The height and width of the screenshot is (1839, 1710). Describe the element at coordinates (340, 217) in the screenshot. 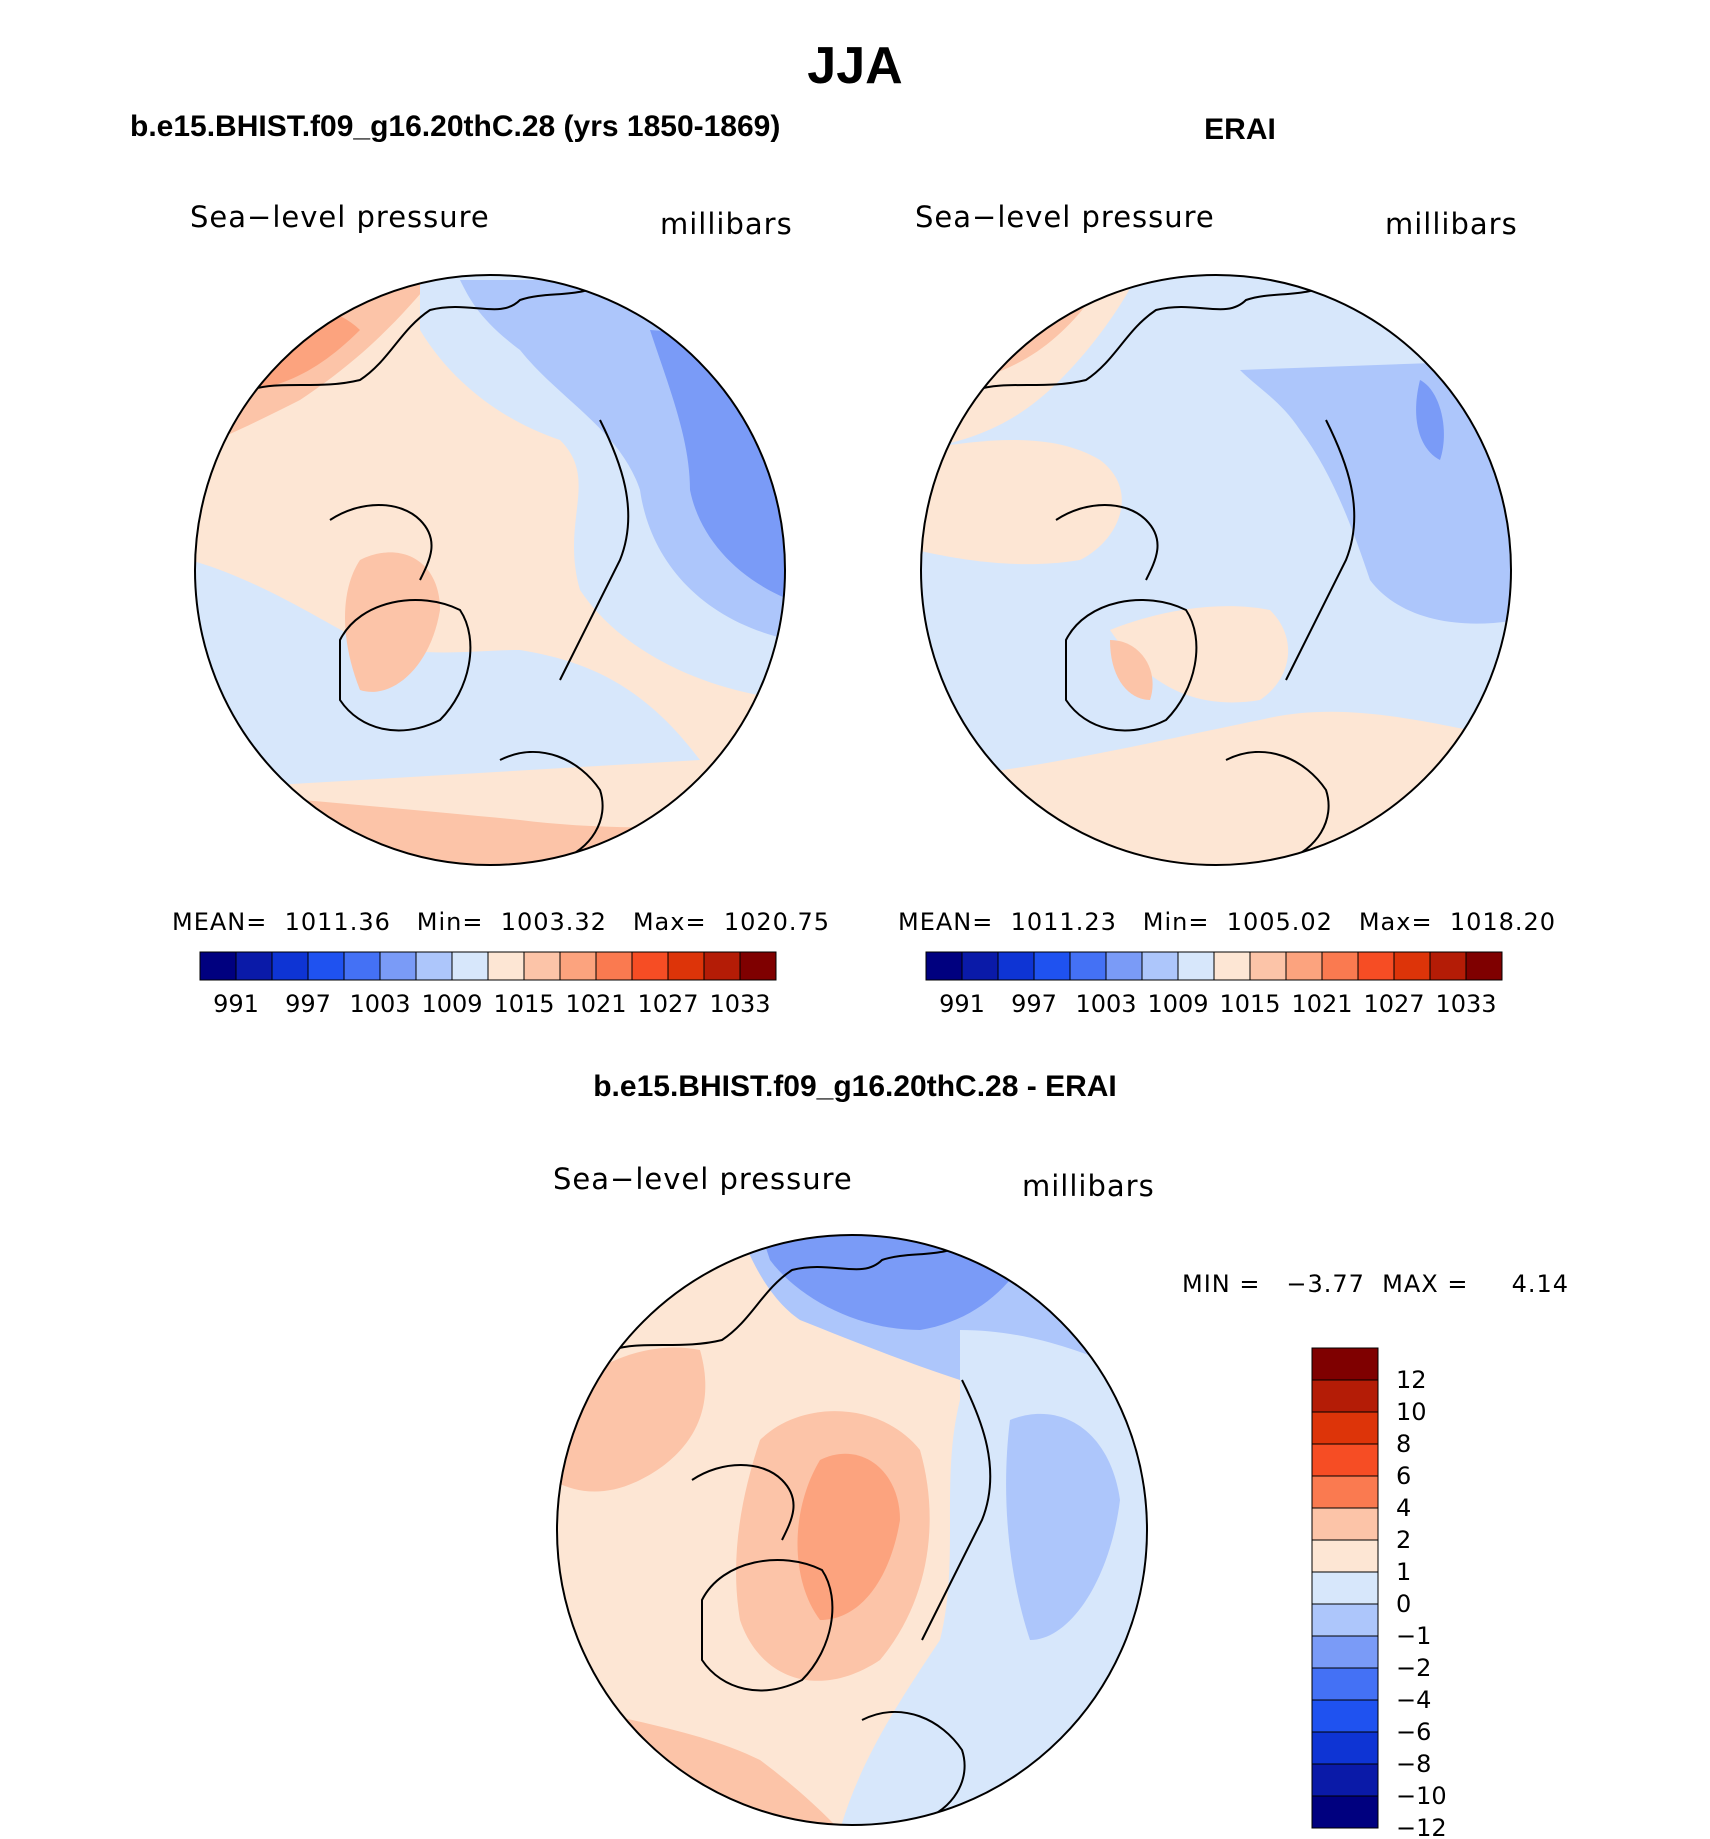

I see `model-left-label: Sea−level pressure` at that location.